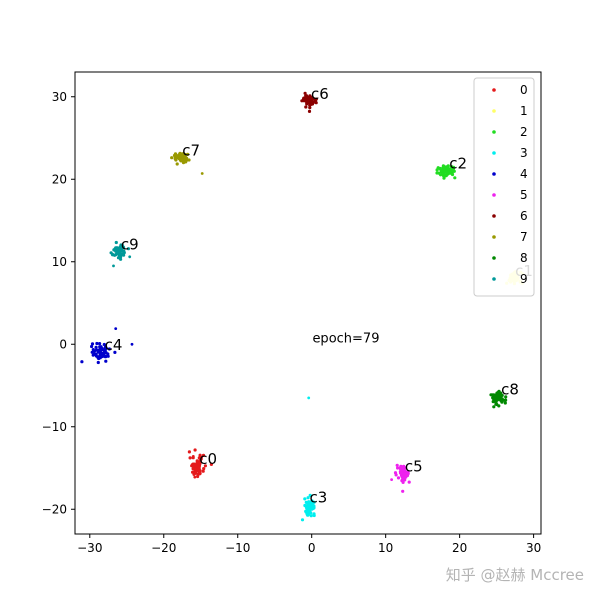  What do you see at coordinates (59, 179) in the screenshot?
I see `y-tick-label: 20` at bounding box center [59, 179].